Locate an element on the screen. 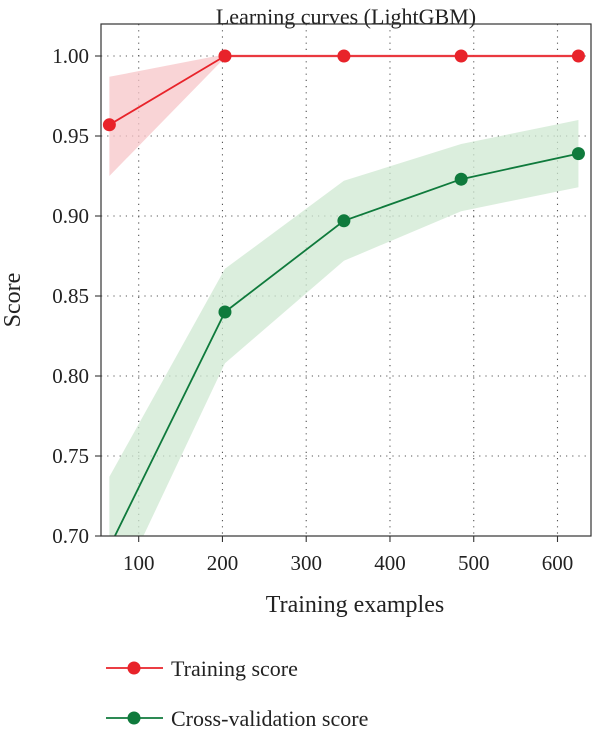  x-tick-label: 500 is located at coordinates (474, 563).